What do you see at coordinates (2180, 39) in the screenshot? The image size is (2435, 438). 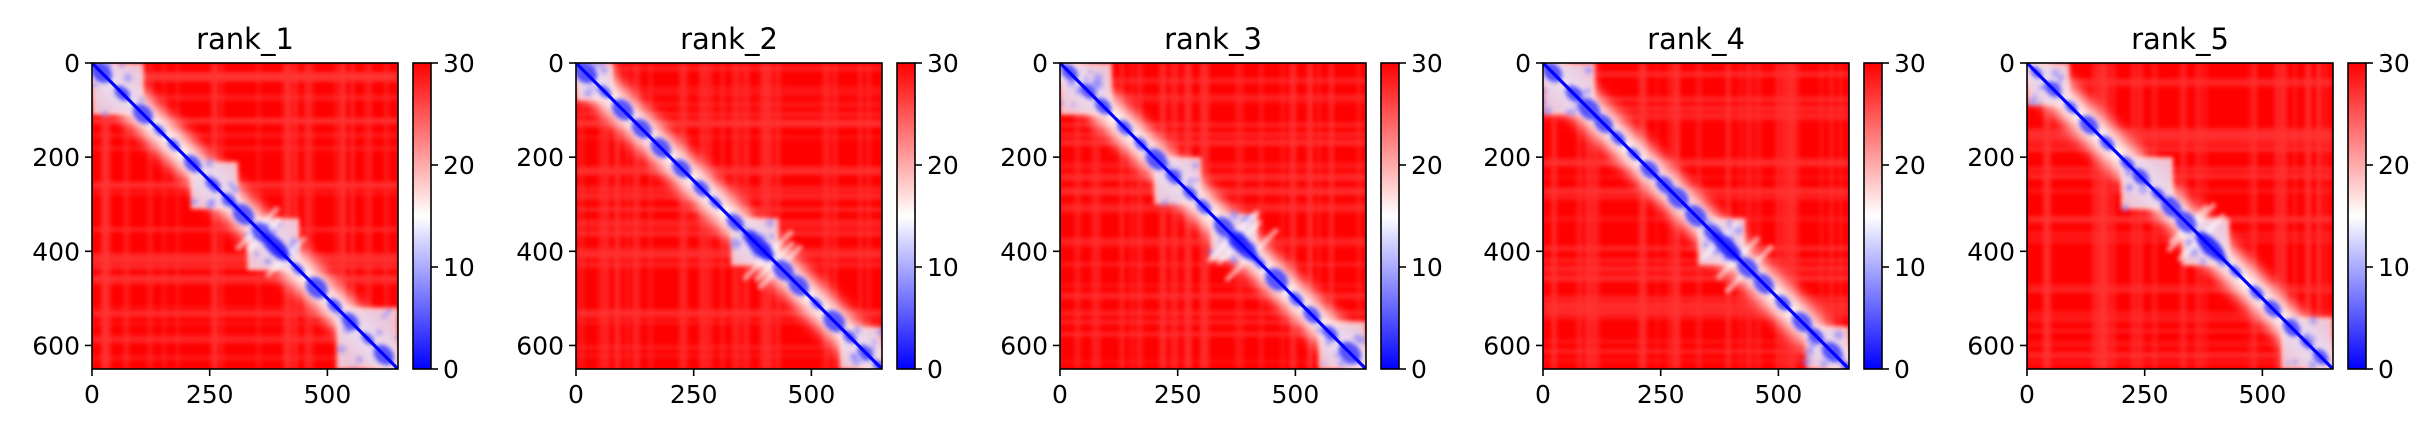 I see `panel-title: rank_5` at bounding box center [2180, 39].